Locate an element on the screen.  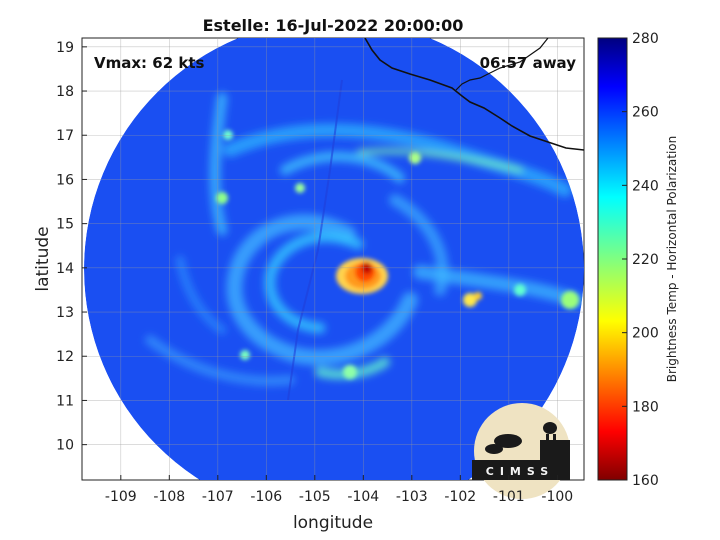
y-tick-label: 17 is located at coordinates (65, 136).